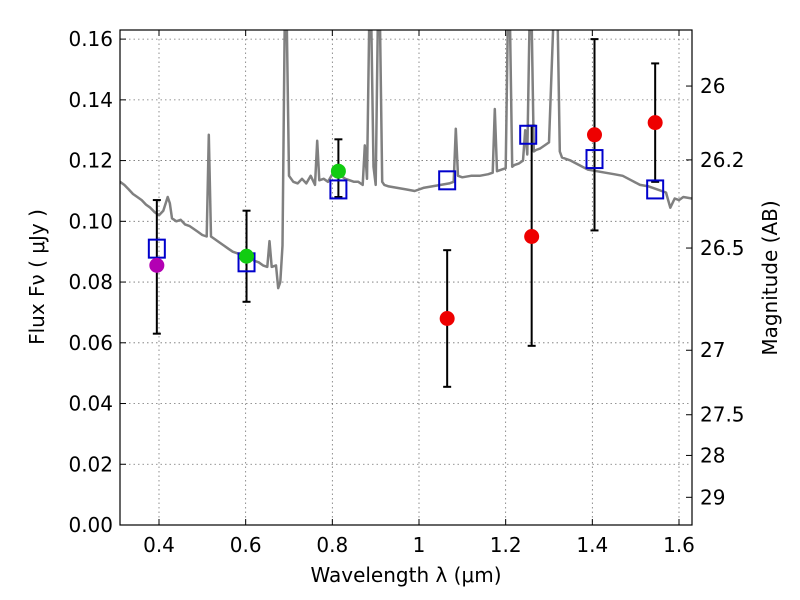  Describe the element at coordinates (405, 575) in the screenshot. I see `x-axis-label: Wavelength λ (μm)` at that location.